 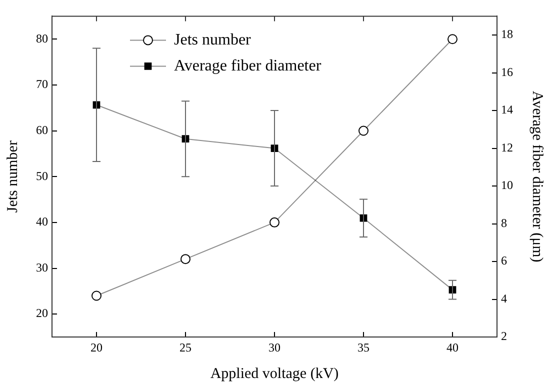 What do you see at coordinates (504, 223) in the screenshot?
I see `y2-tick-label: 8` at bounding box center [504, 223].